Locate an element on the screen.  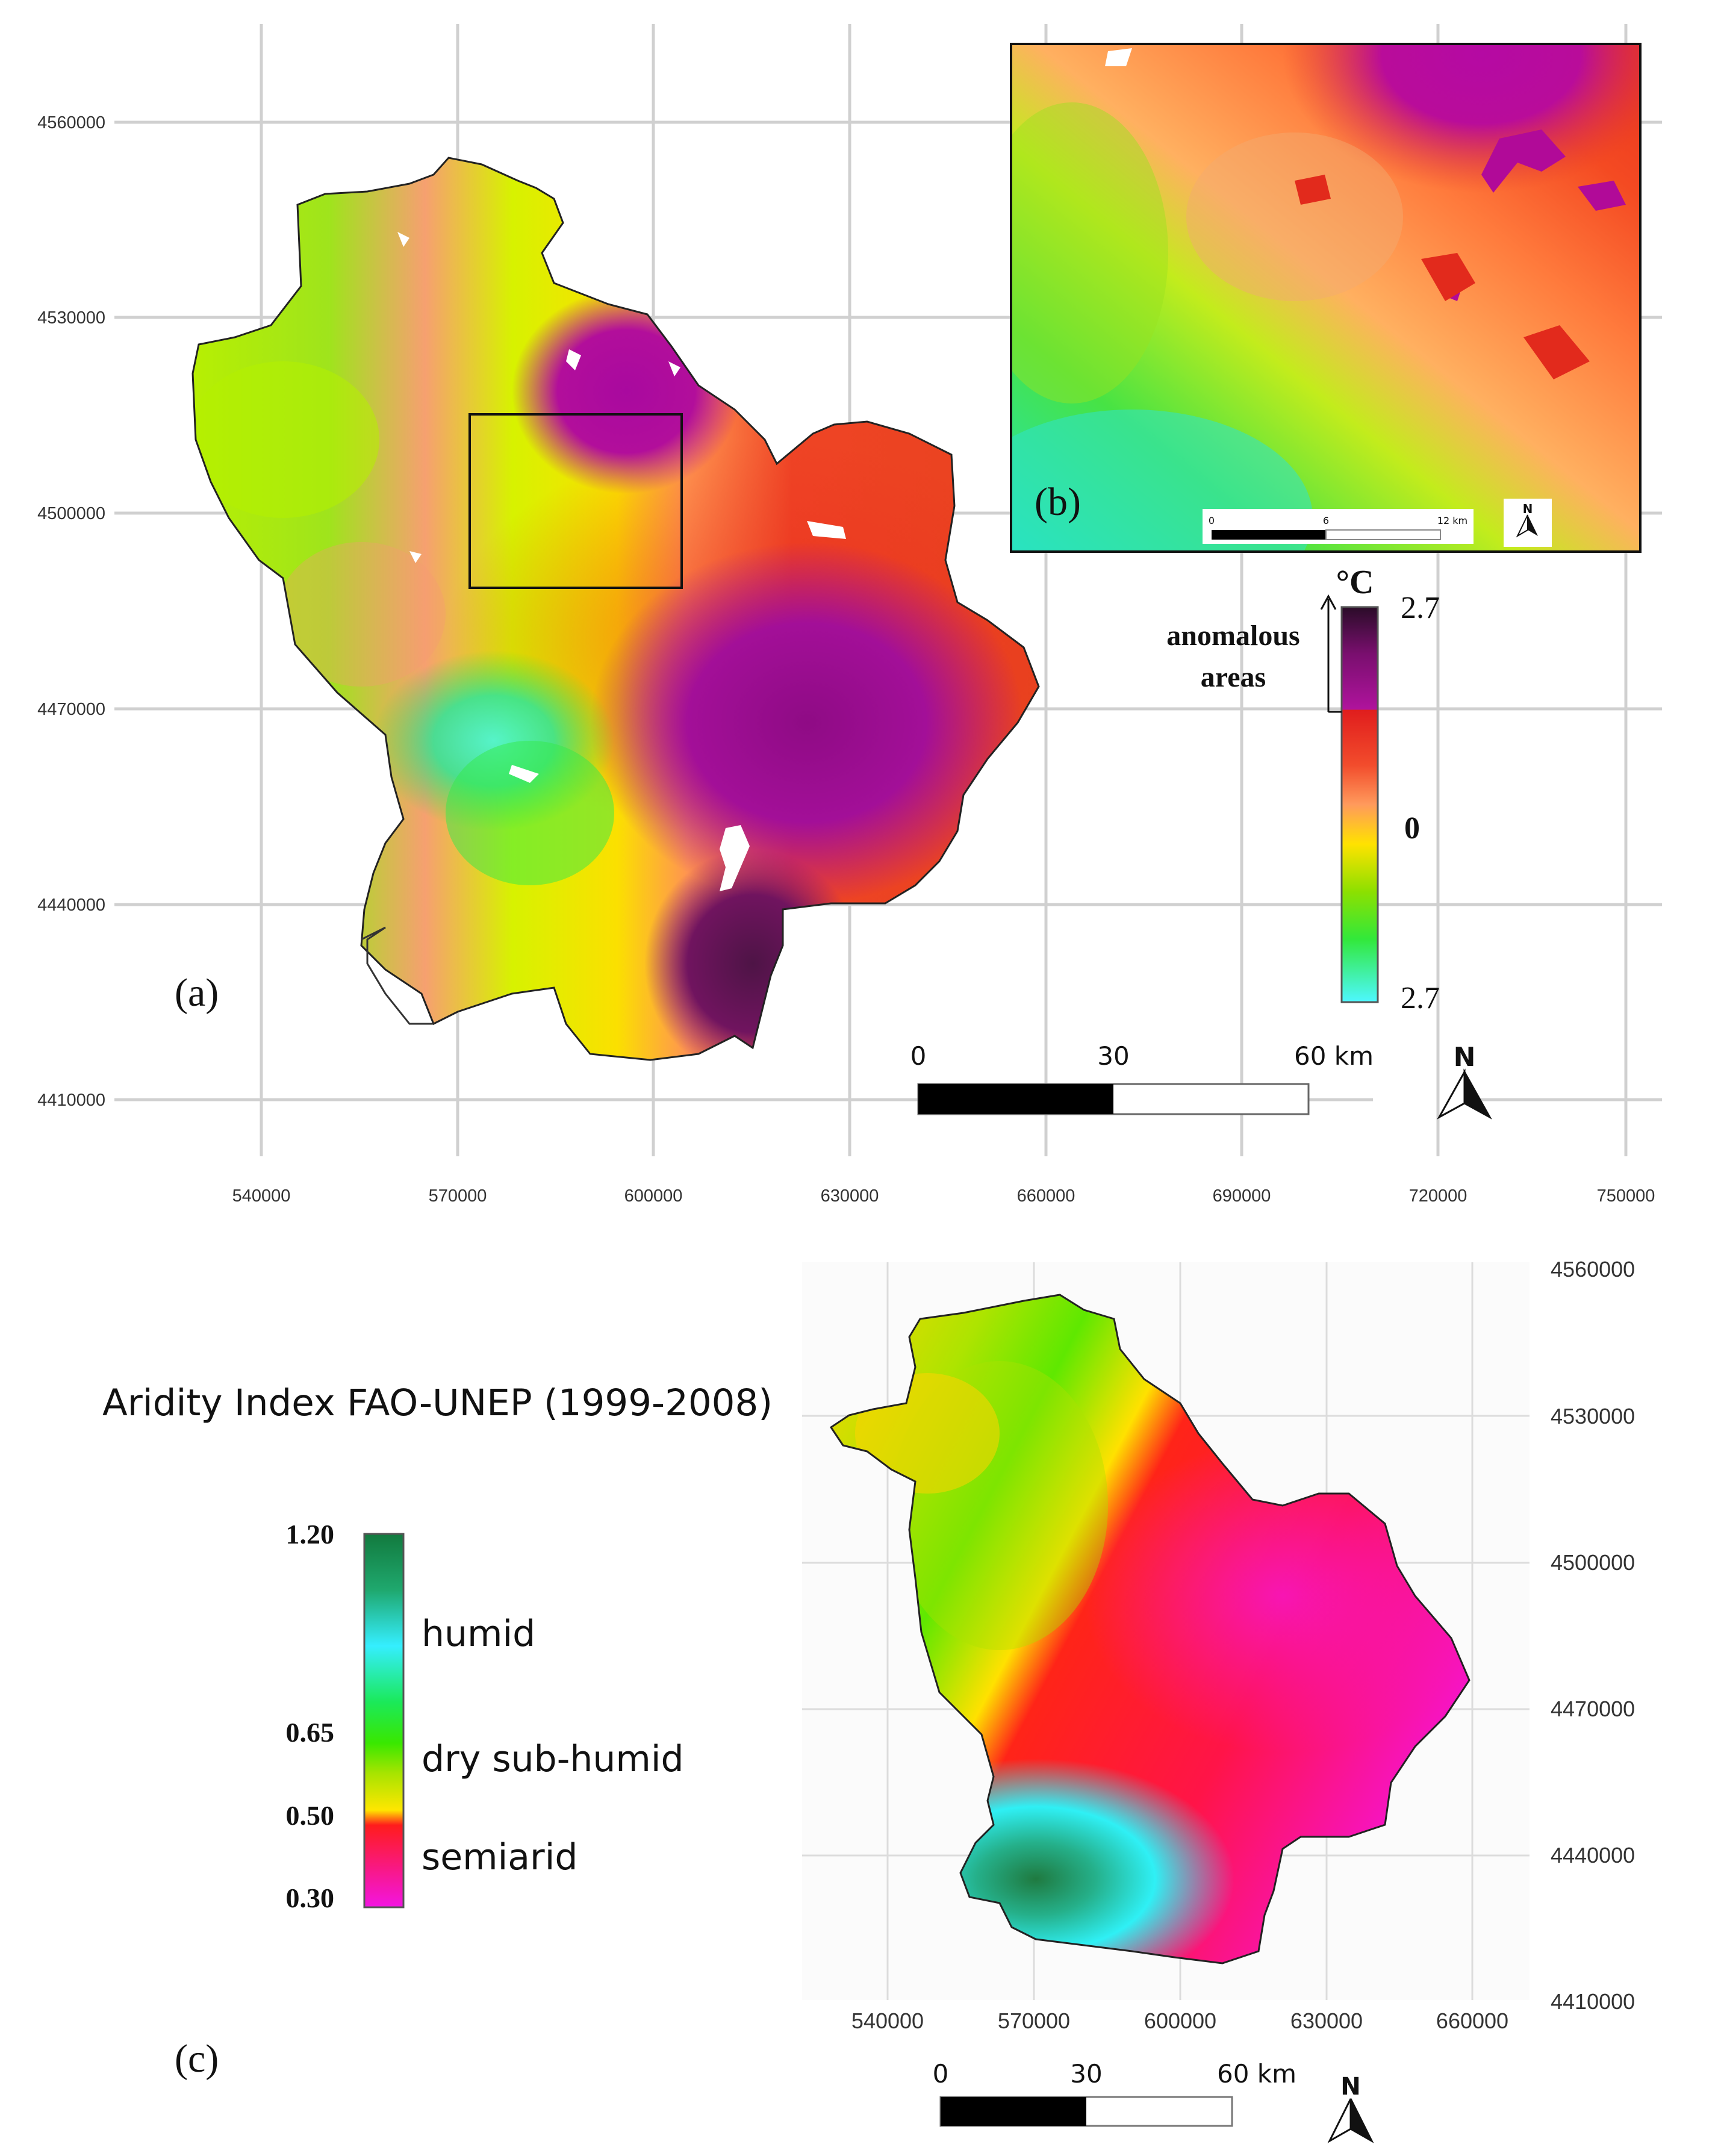
legend-class-semiarid: semiarid is located at coordinates (500, 1857).